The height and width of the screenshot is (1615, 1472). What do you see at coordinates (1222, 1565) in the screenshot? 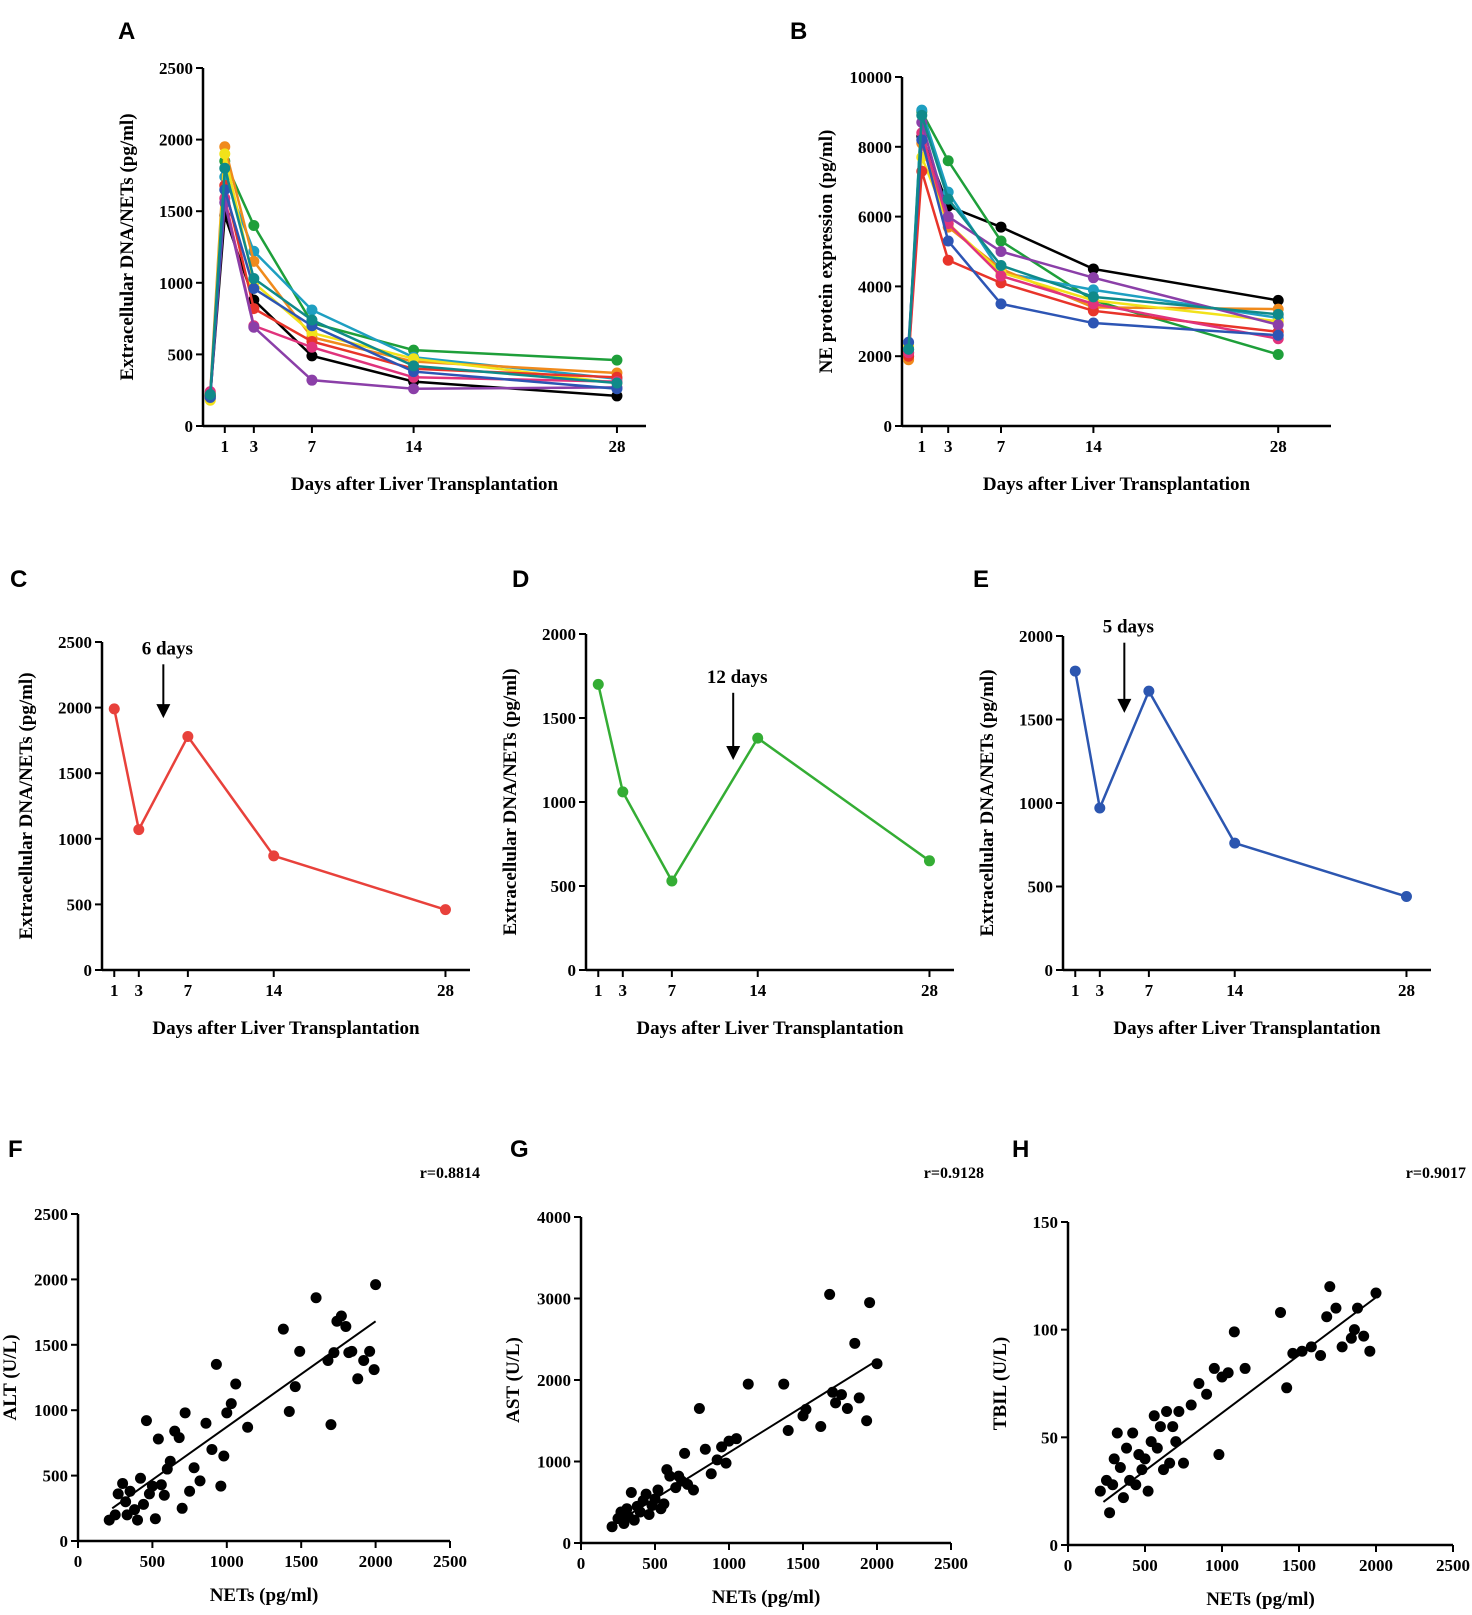
I see `x-tick-label-h: 1000` at bounding box center [1222, 1565].